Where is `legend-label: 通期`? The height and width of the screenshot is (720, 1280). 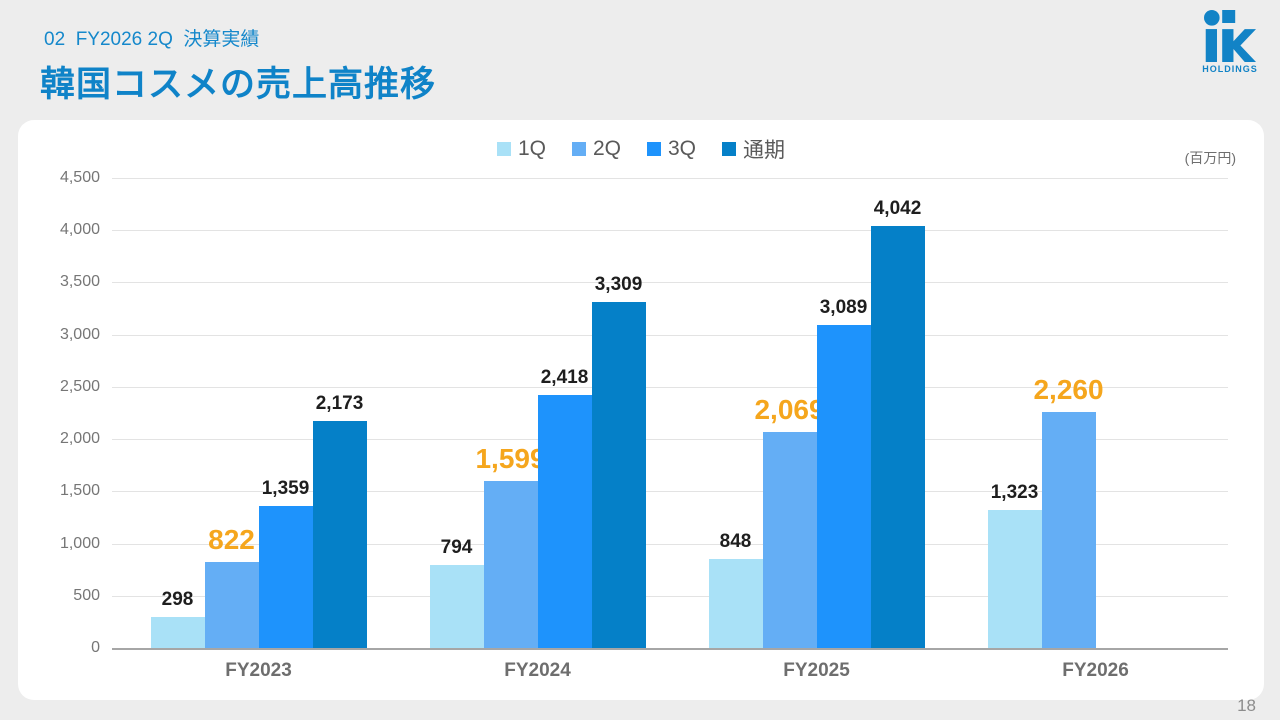
legend-label: 通期 is located at coordinates (764, 150).